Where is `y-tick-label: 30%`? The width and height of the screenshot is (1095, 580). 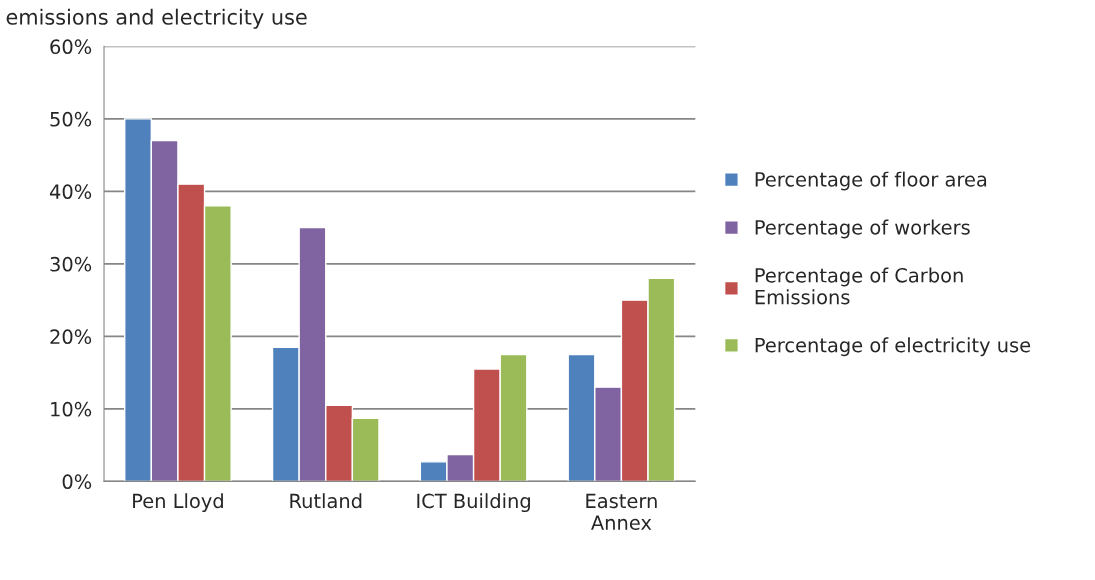 y-tick-label: 30% is located at coordinates (71, 264).